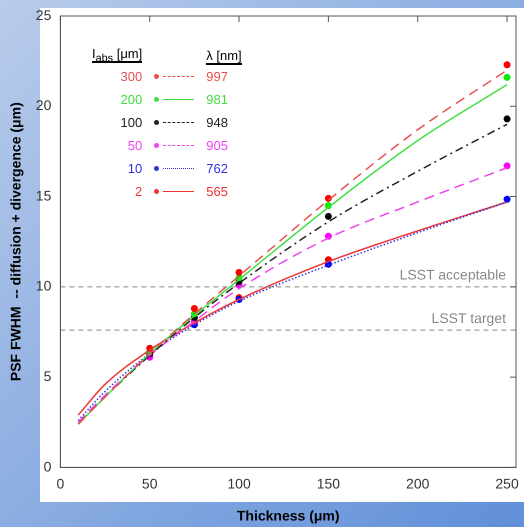  I want to click on y-tick-label: 5, so click(48, 376).